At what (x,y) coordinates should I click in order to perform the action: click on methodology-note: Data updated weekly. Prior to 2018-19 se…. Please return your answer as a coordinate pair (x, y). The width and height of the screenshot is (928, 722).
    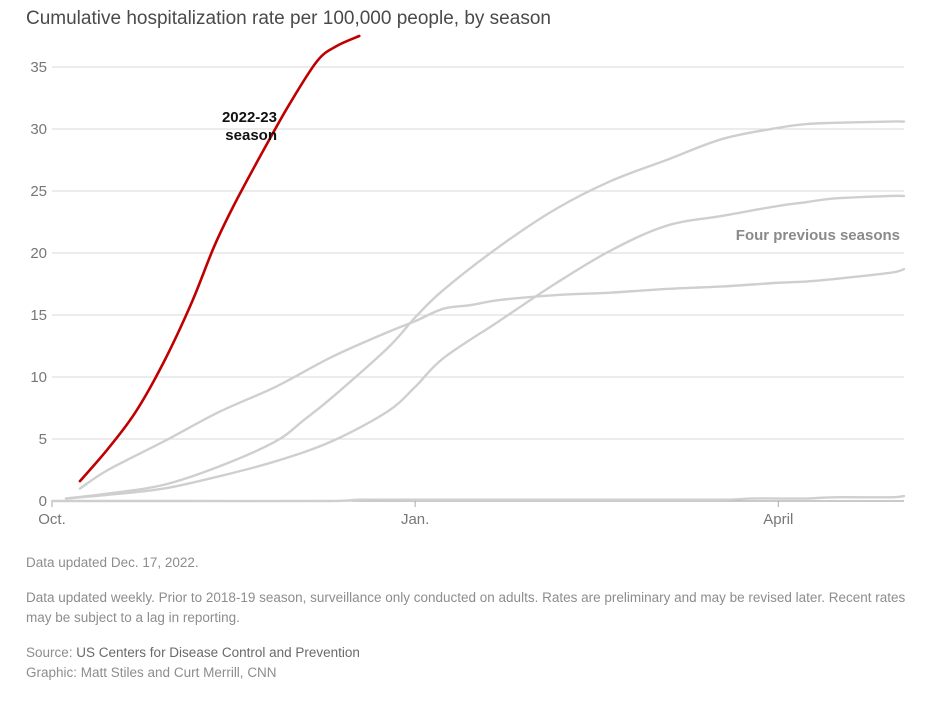
    Looking at the image, I should click on (466, 607).